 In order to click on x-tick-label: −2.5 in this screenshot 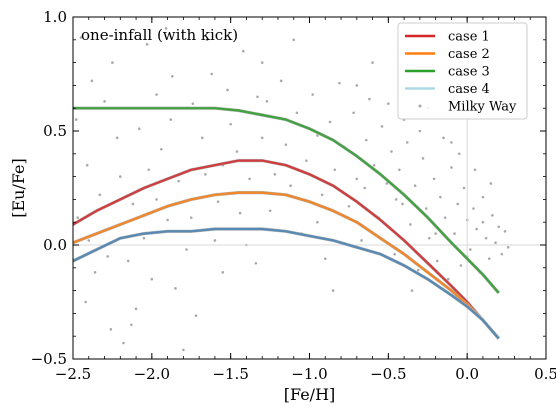, I will do `click(73, 374)`.